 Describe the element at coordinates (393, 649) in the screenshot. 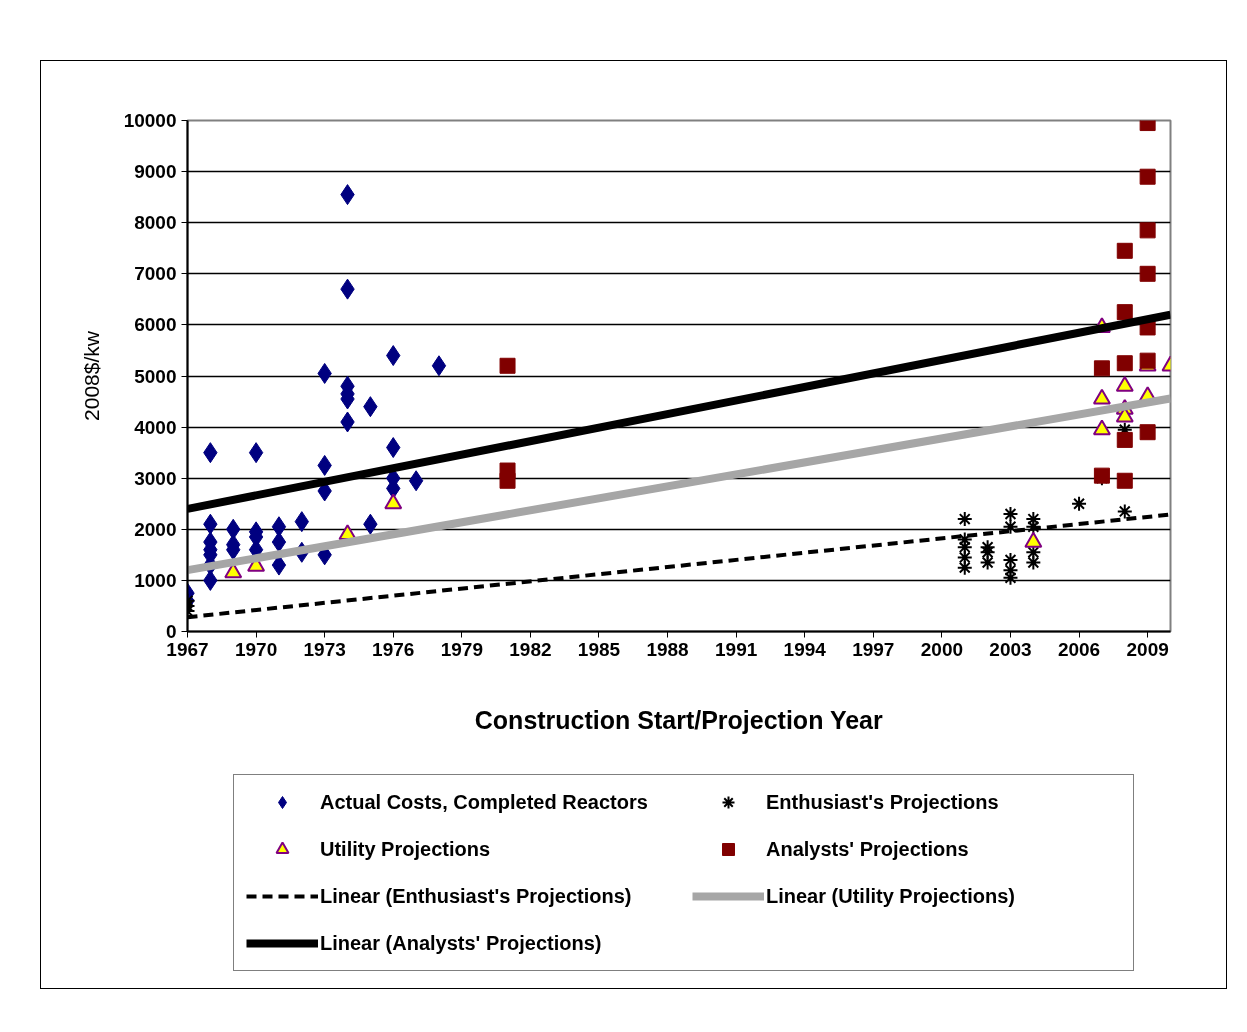

I see `x-tick-label: 1976` at that location.